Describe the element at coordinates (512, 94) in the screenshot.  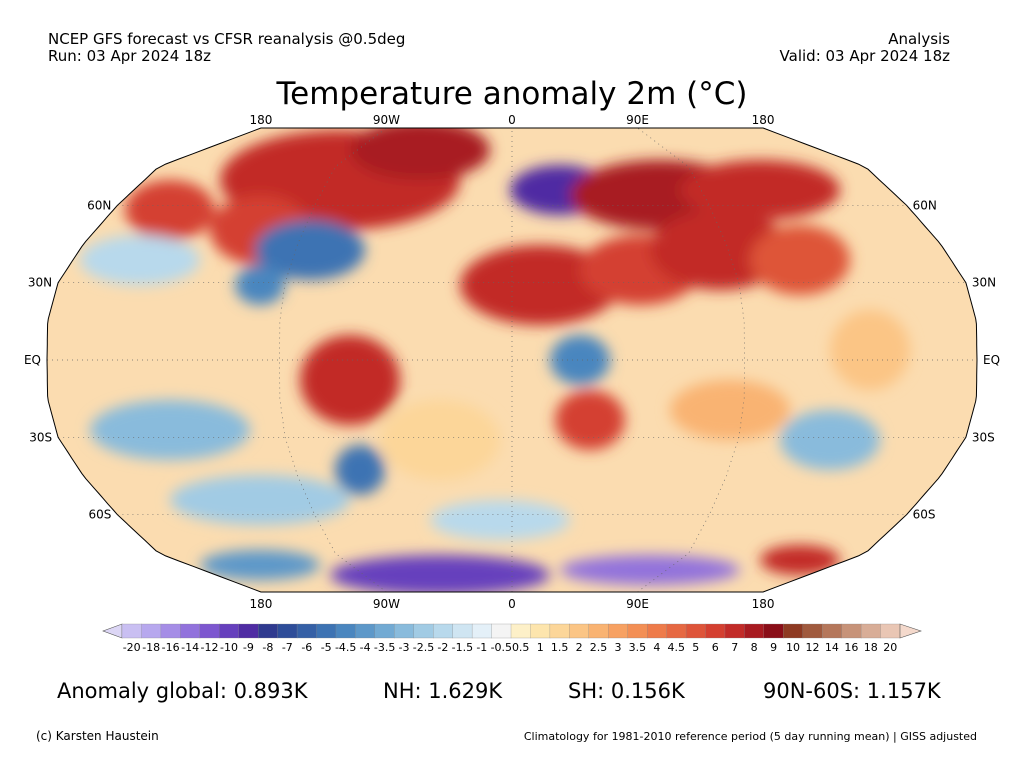
I see `map-title: Temperature anomaly 2m (°C)` at that location.